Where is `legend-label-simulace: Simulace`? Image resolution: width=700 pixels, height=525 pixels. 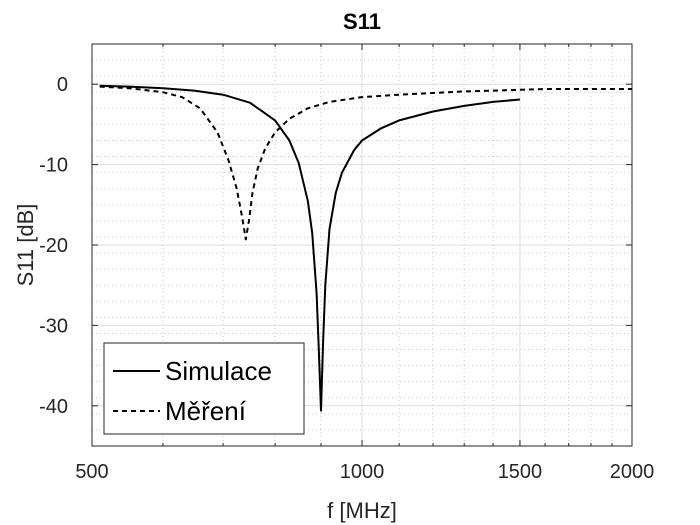
legend-label-simulace: Simulace is located at coordinates (218, 371).